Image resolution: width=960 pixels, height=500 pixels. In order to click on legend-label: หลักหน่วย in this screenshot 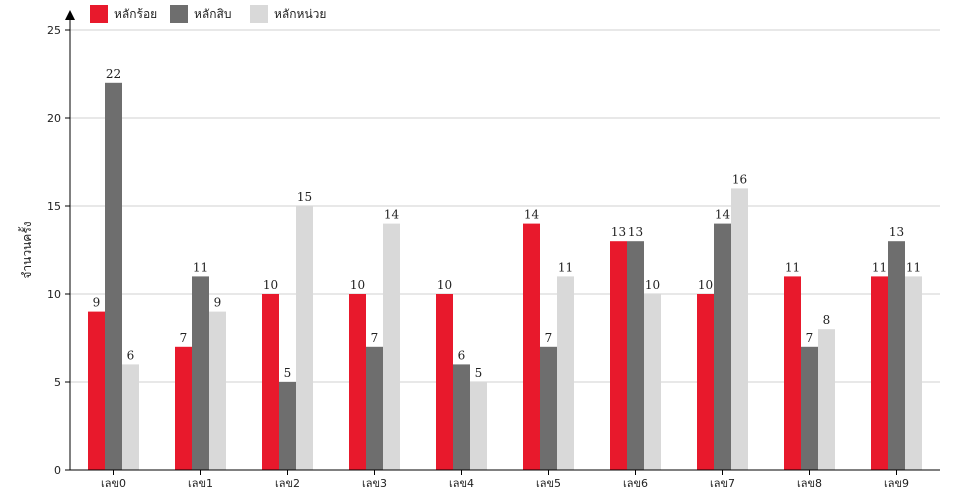, I will do `click(300, 14)`.